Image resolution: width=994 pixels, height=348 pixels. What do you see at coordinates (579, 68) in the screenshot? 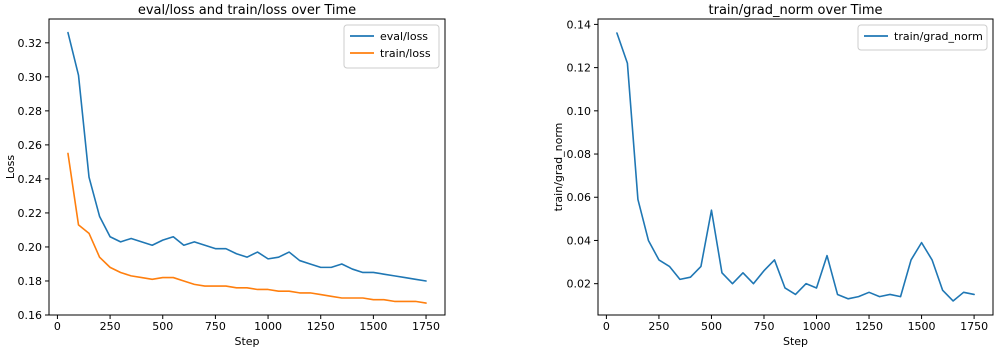
I see `y-tick-label: 0.12` at bounding box center [579, 68].